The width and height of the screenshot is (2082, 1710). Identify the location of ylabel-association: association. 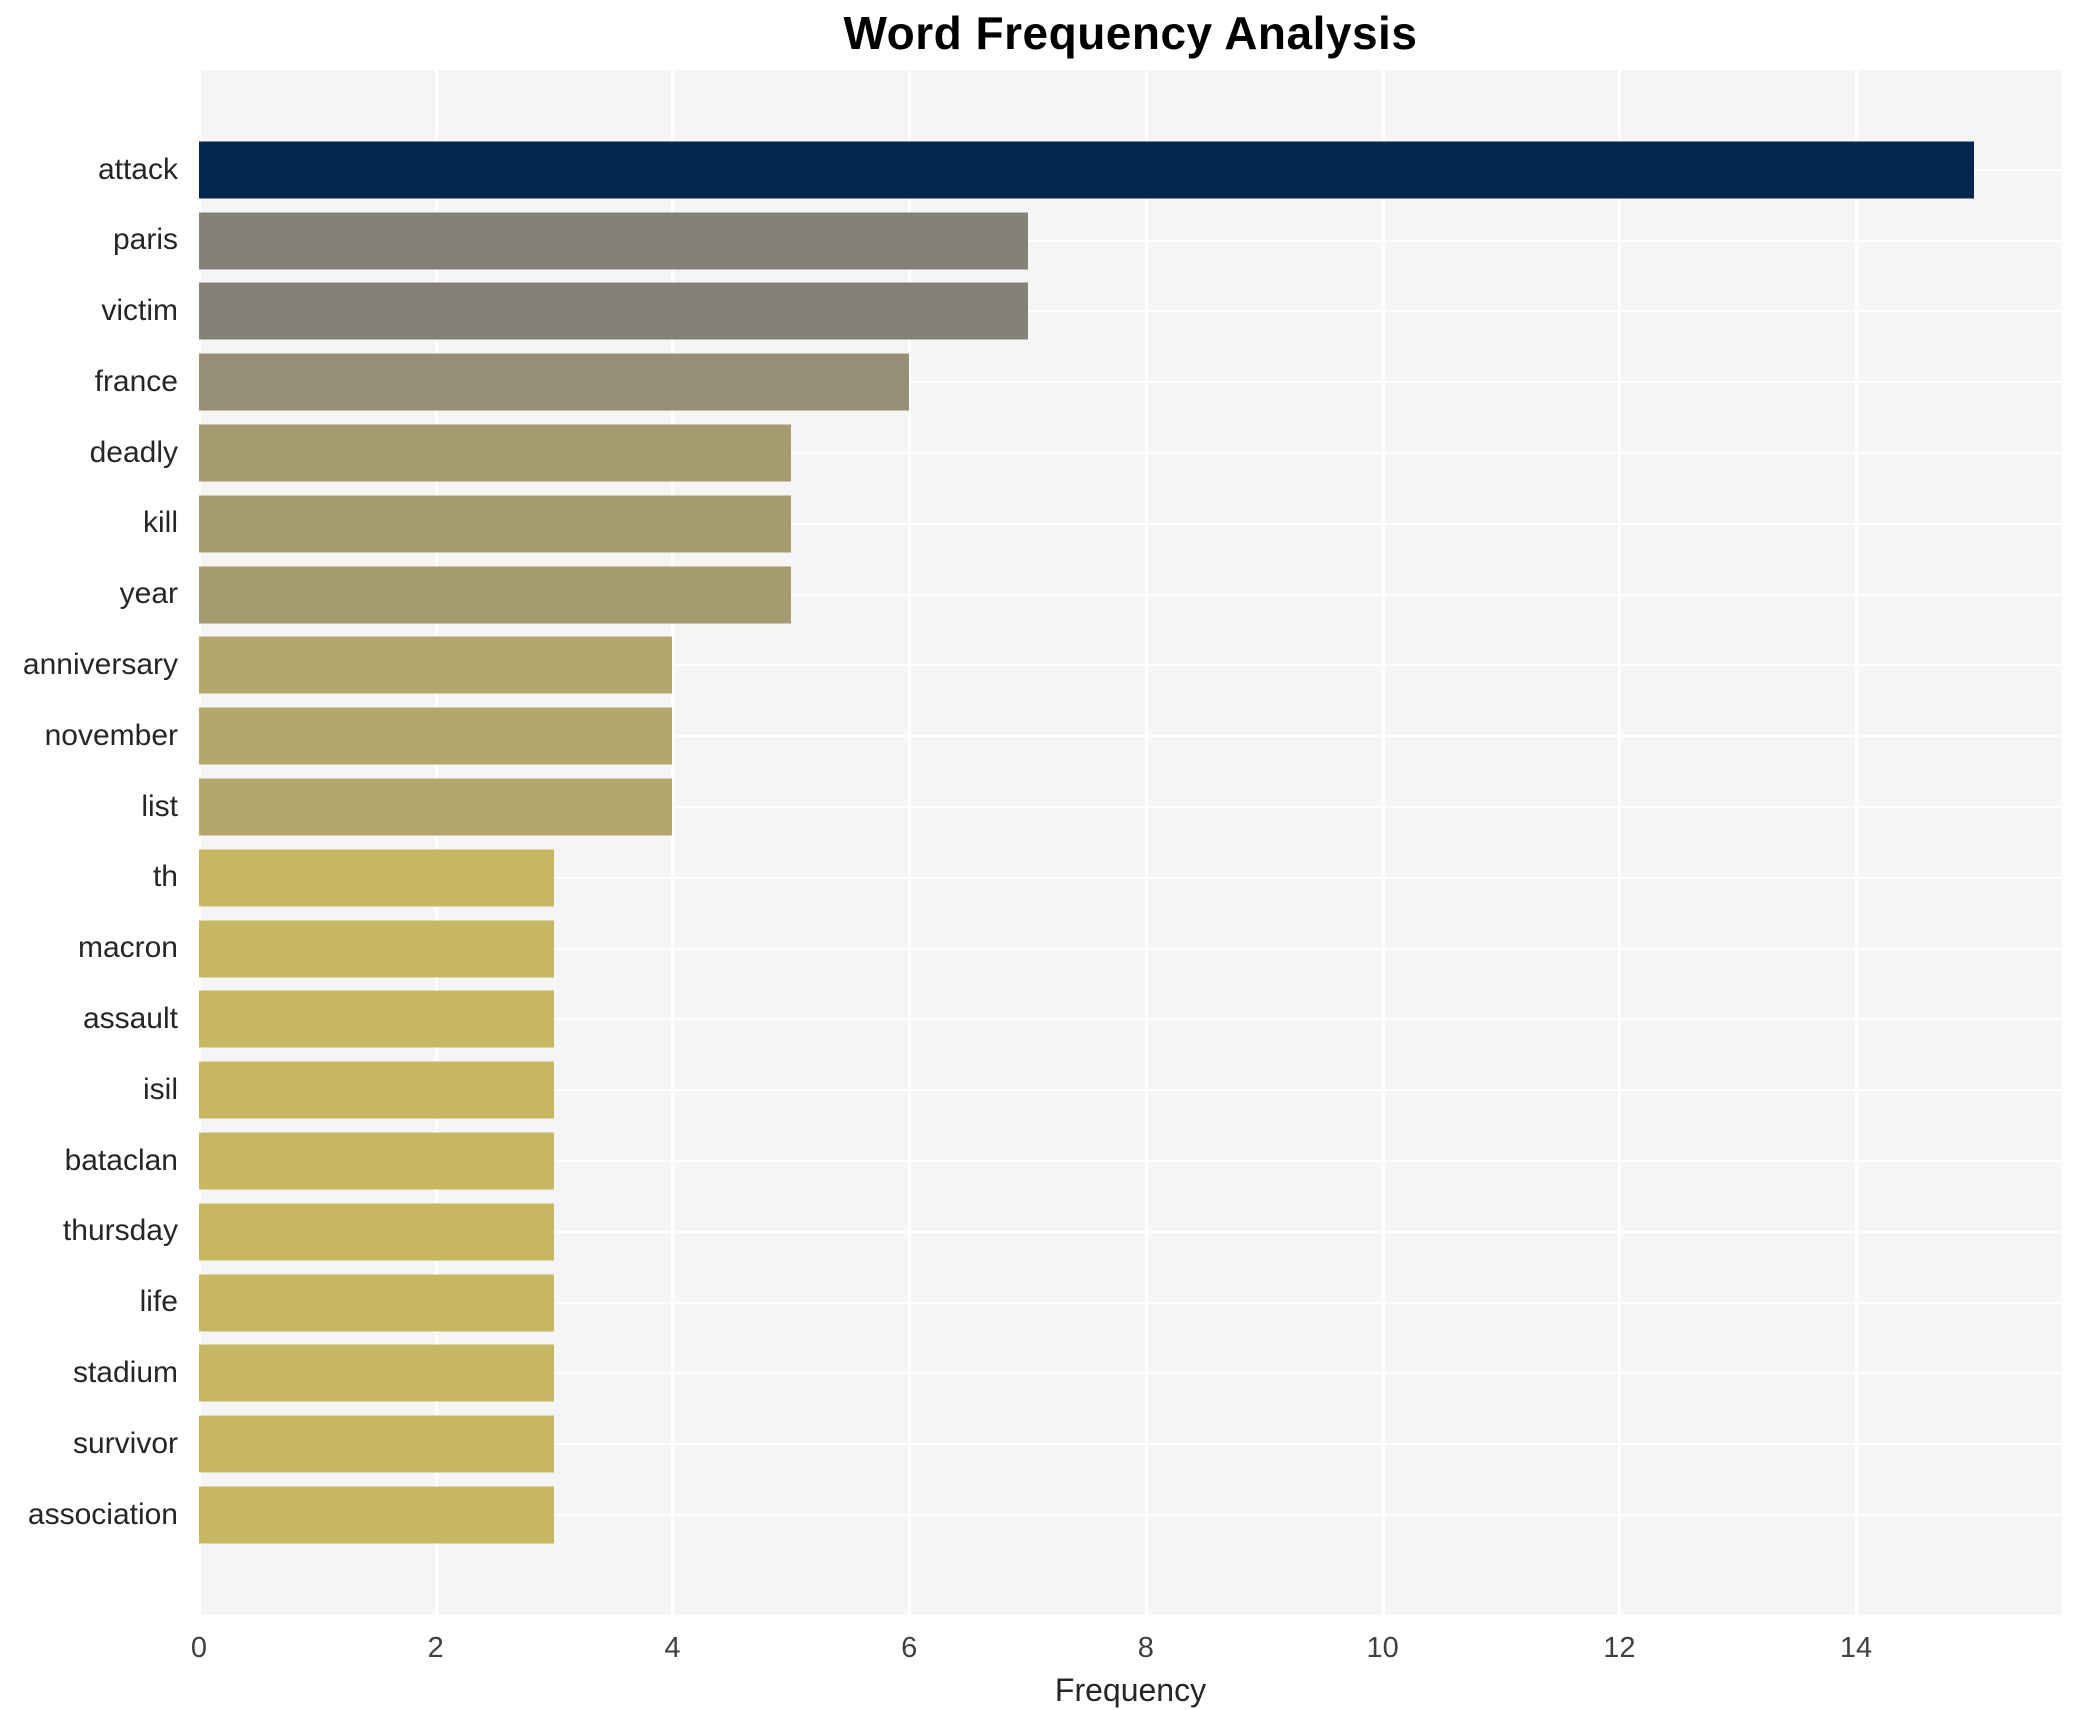
(102, 1514).